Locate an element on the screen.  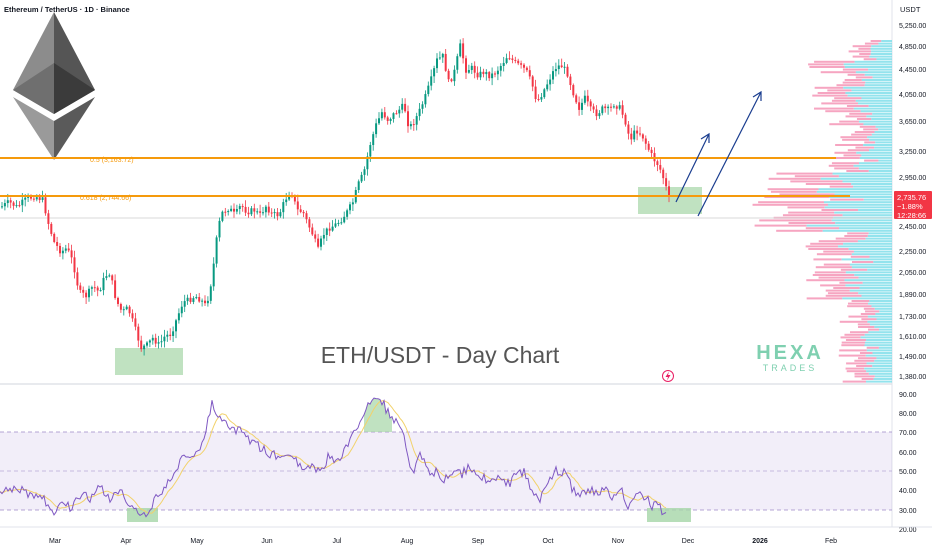
time-label: 2026 is located at coordinates (760, 541).